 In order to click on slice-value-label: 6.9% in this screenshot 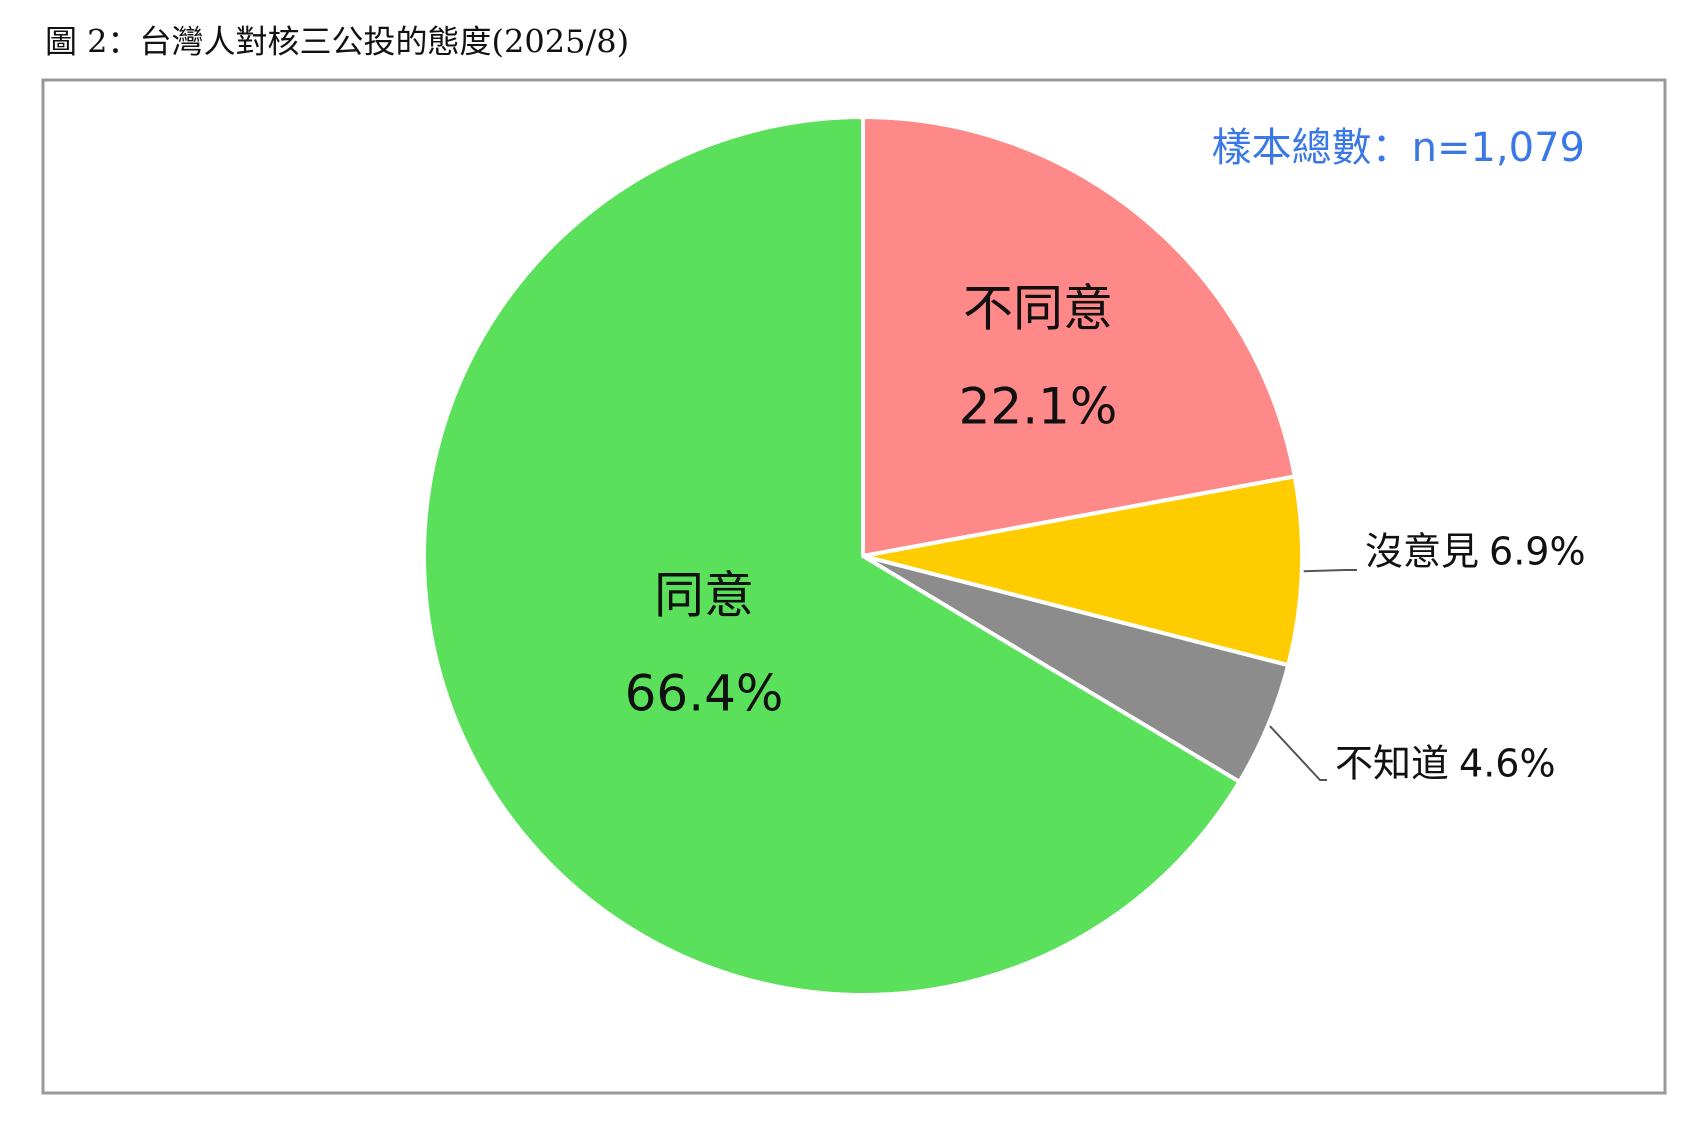, I will do `click(1537, 552)`.